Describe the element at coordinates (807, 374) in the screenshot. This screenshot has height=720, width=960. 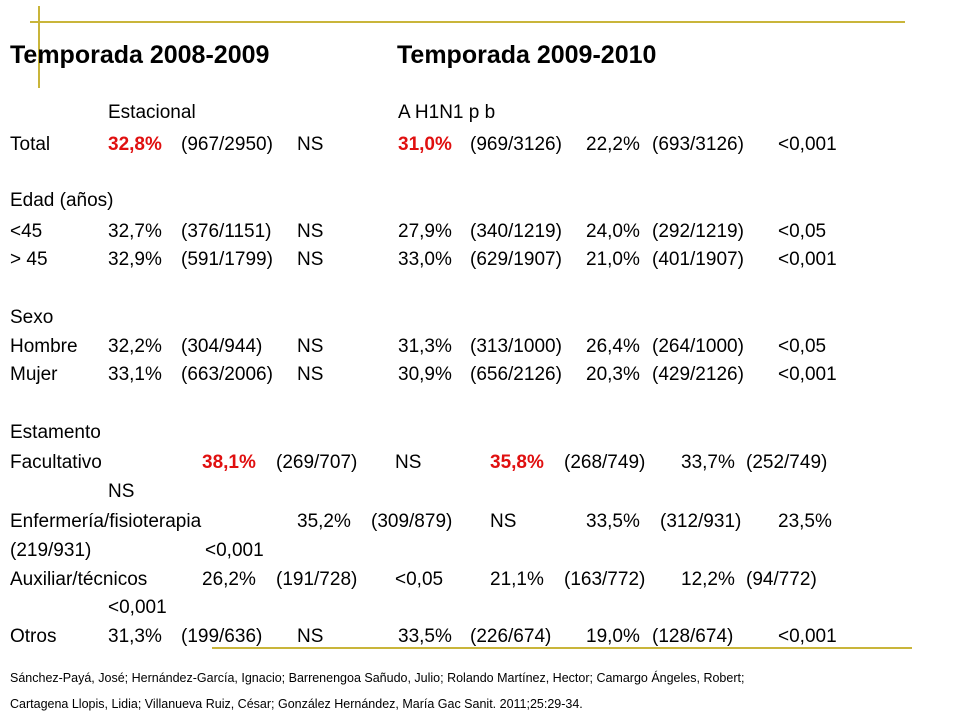
I see `row-mujer-sig-2009: <0,001` at that location.